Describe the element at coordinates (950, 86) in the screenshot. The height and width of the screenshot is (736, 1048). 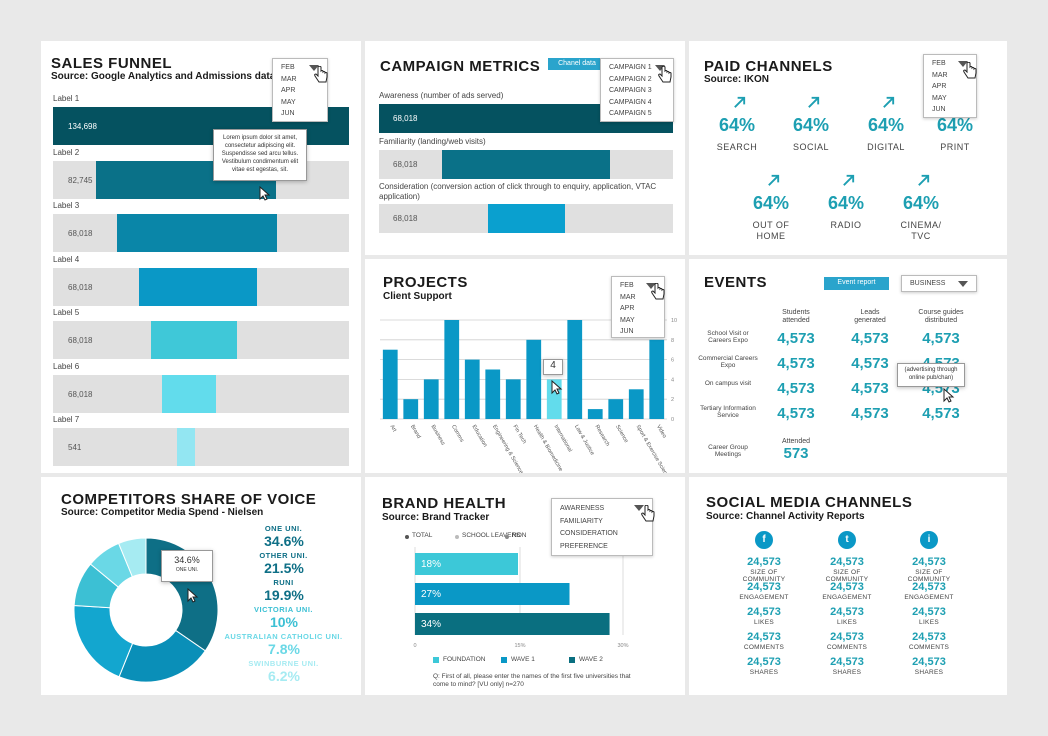
I see `month-dropdown: FEB MAR APR MAY JUN` at that location.